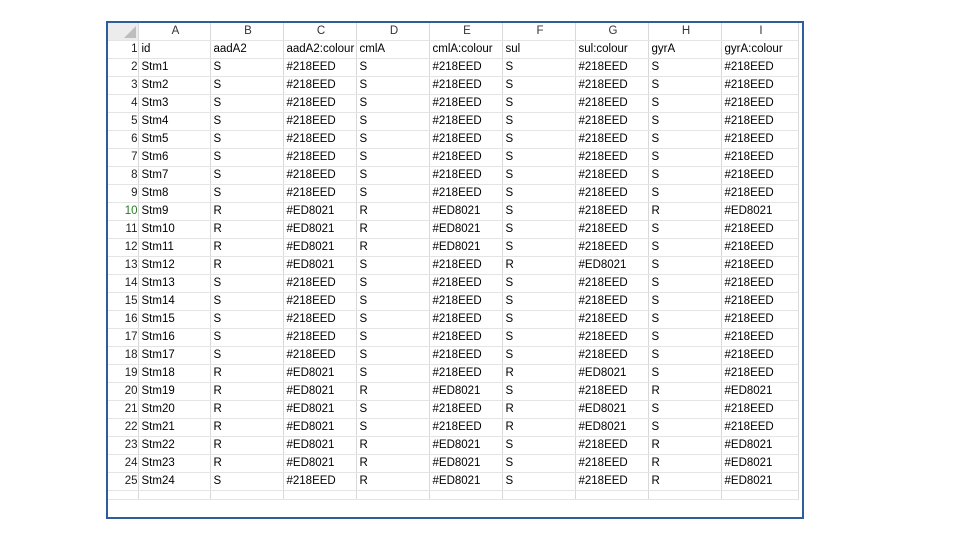 Image resolution: width=960 pixels, height=540 pixels. Describe the element at coordinates (393, 49) in the screenshot. I see `cell-d1: cmlA` at that location.